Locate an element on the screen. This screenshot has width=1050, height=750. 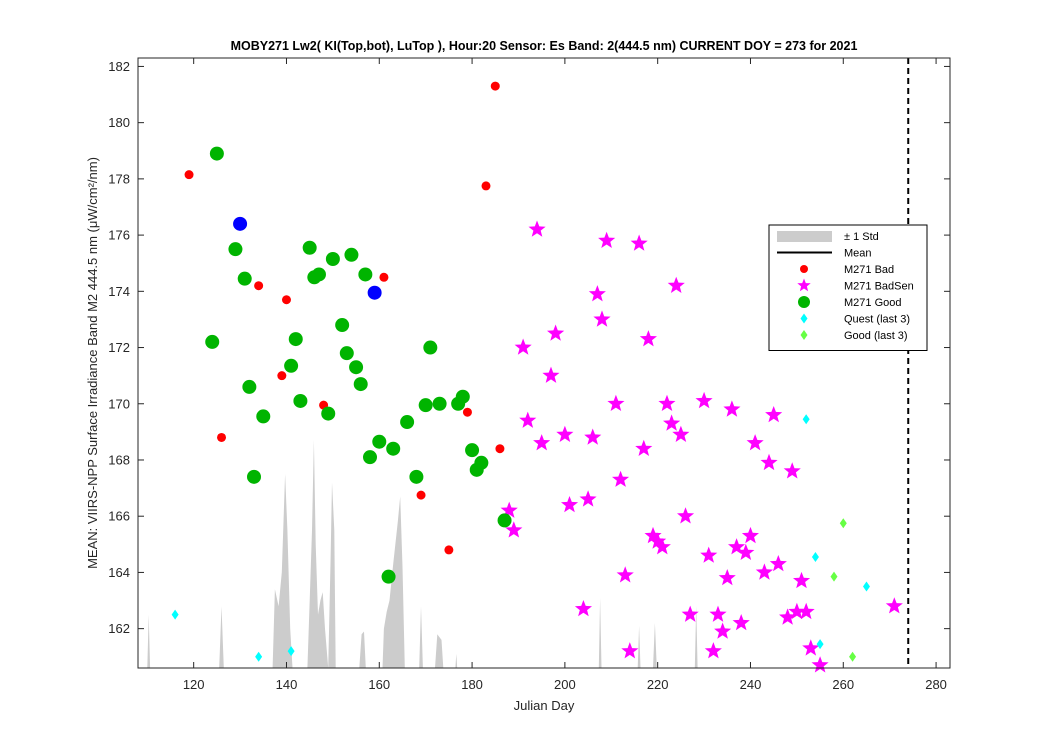
y-tick-label: 162 is located at coordinates (119, 628).